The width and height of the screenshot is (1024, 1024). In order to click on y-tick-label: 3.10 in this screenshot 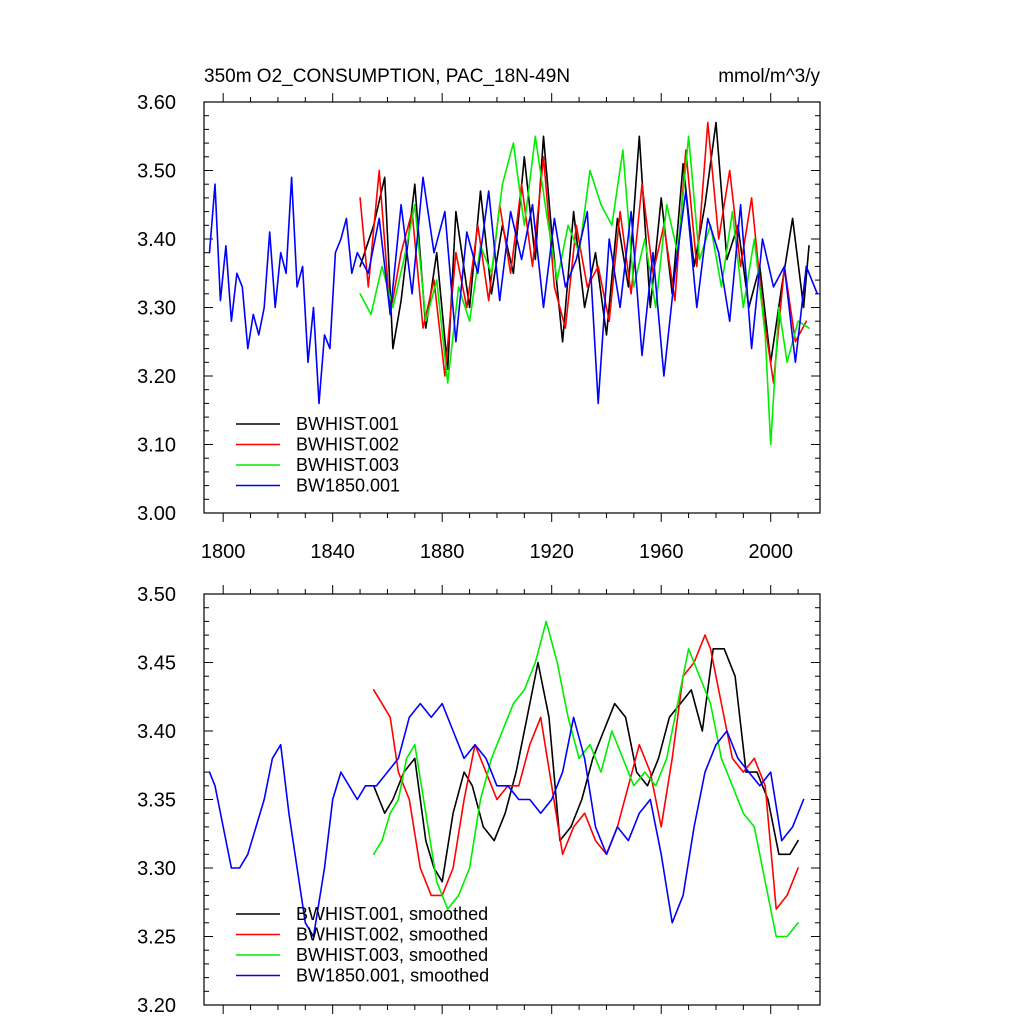, I will do `click(156, 446)`.